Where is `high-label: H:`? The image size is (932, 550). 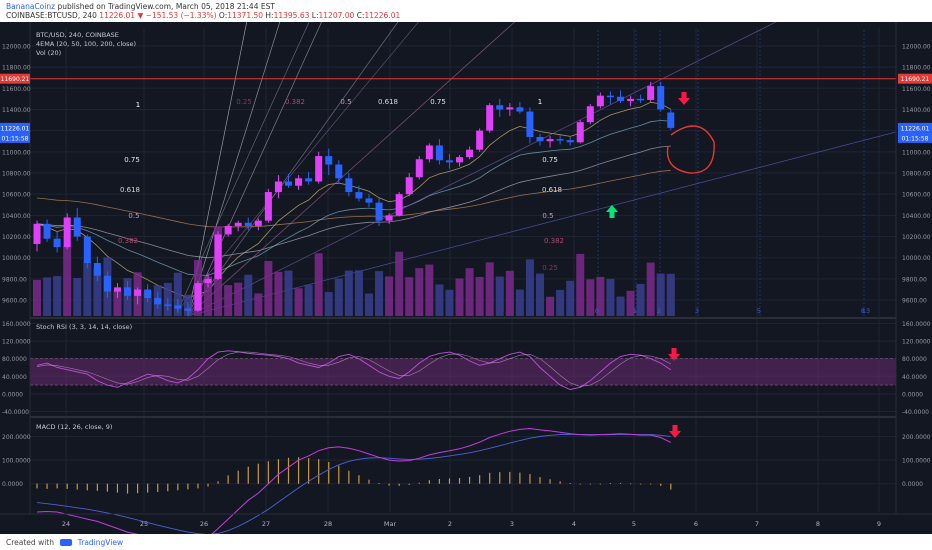 high-label: H: is located at coordinates (269, 15).